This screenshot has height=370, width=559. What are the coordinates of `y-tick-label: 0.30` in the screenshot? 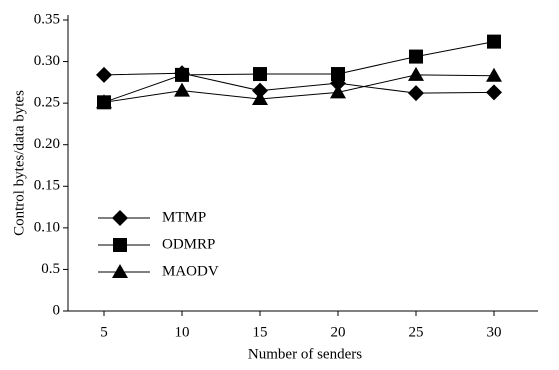 It's located at (47, 61).